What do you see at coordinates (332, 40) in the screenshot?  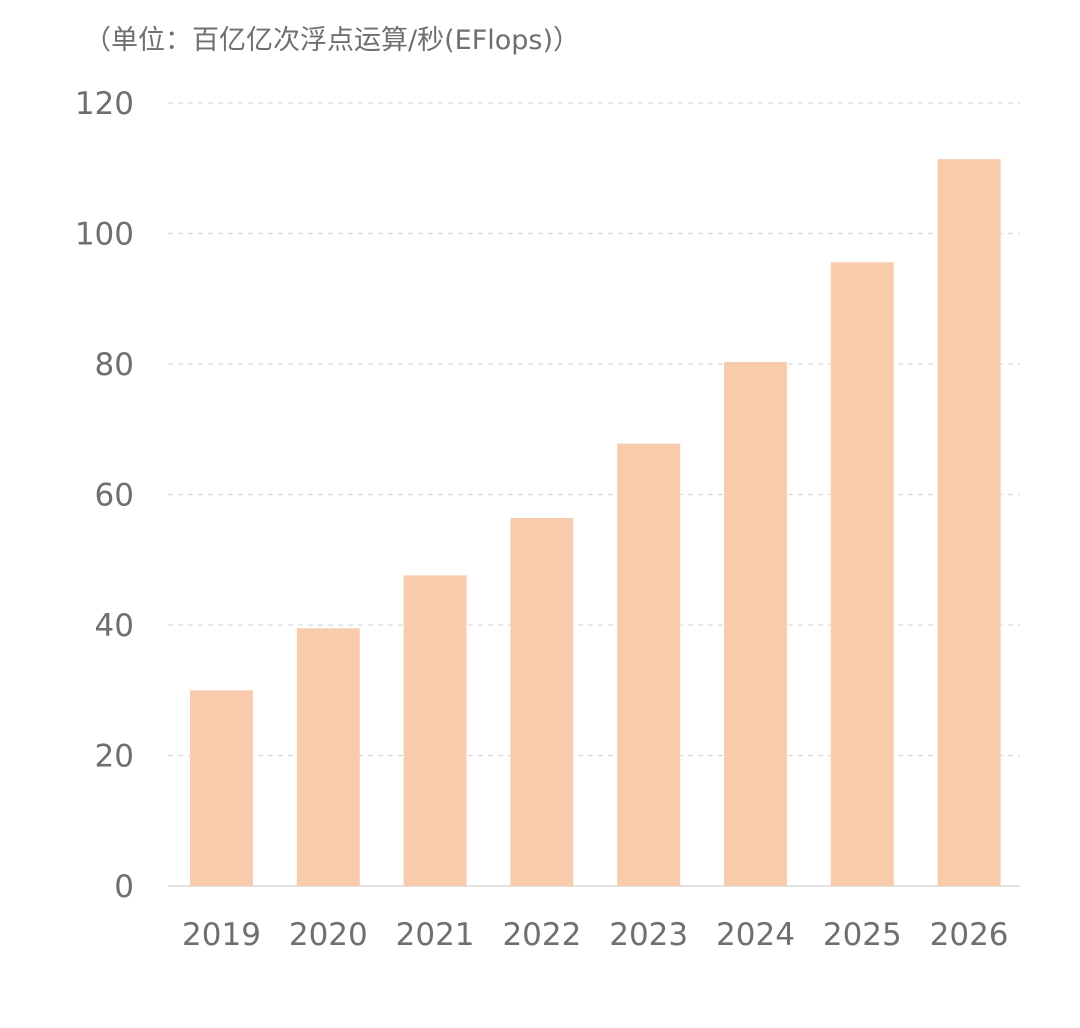 I see `unit-label: （单位：百亿亿次浮点运算/秒(EFlops)）` at bounding box center [332, 40].